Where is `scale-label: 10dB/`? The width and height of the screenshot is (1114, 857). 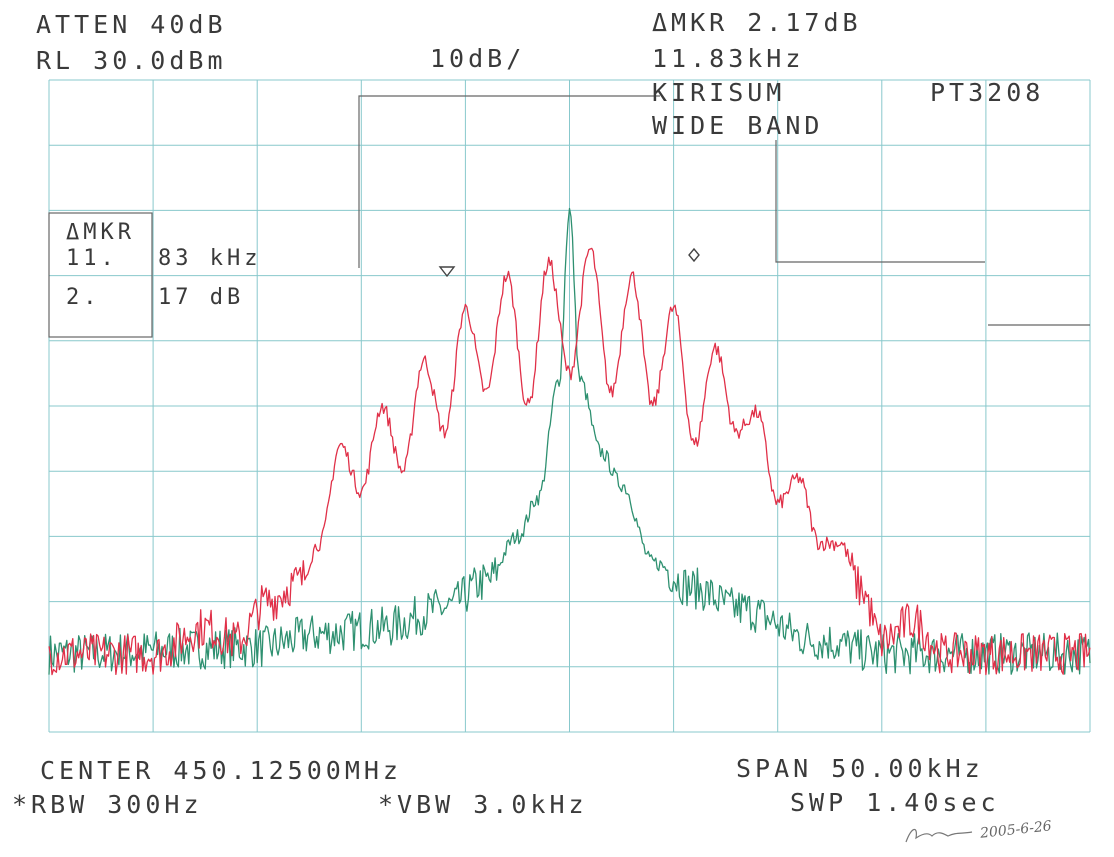
scale-label: 10dB/ is located at coordinates (478, 58).